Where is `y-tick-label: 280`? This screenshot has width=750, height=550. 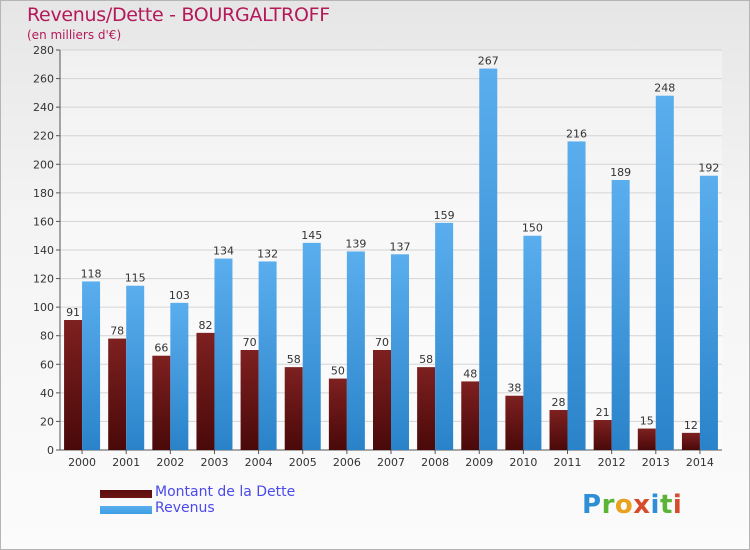 y-tick-label: 280 is located at coordinates (43, 50).